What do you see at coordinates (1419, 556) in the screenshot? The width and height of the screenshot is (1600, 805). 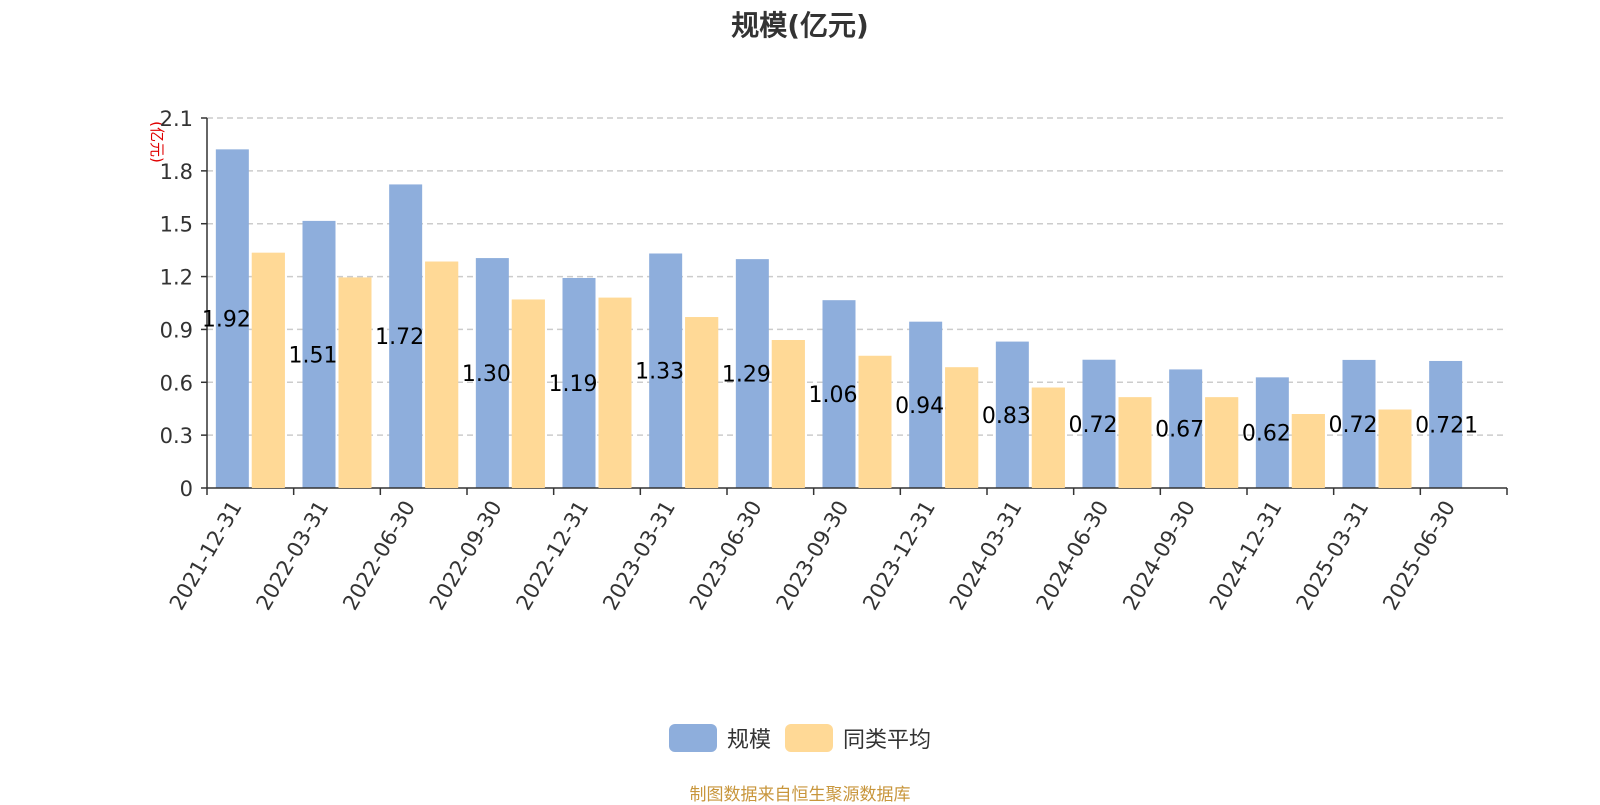 I see `x-tick-label: 2025-06-30` at bounding box center [1419, 556].